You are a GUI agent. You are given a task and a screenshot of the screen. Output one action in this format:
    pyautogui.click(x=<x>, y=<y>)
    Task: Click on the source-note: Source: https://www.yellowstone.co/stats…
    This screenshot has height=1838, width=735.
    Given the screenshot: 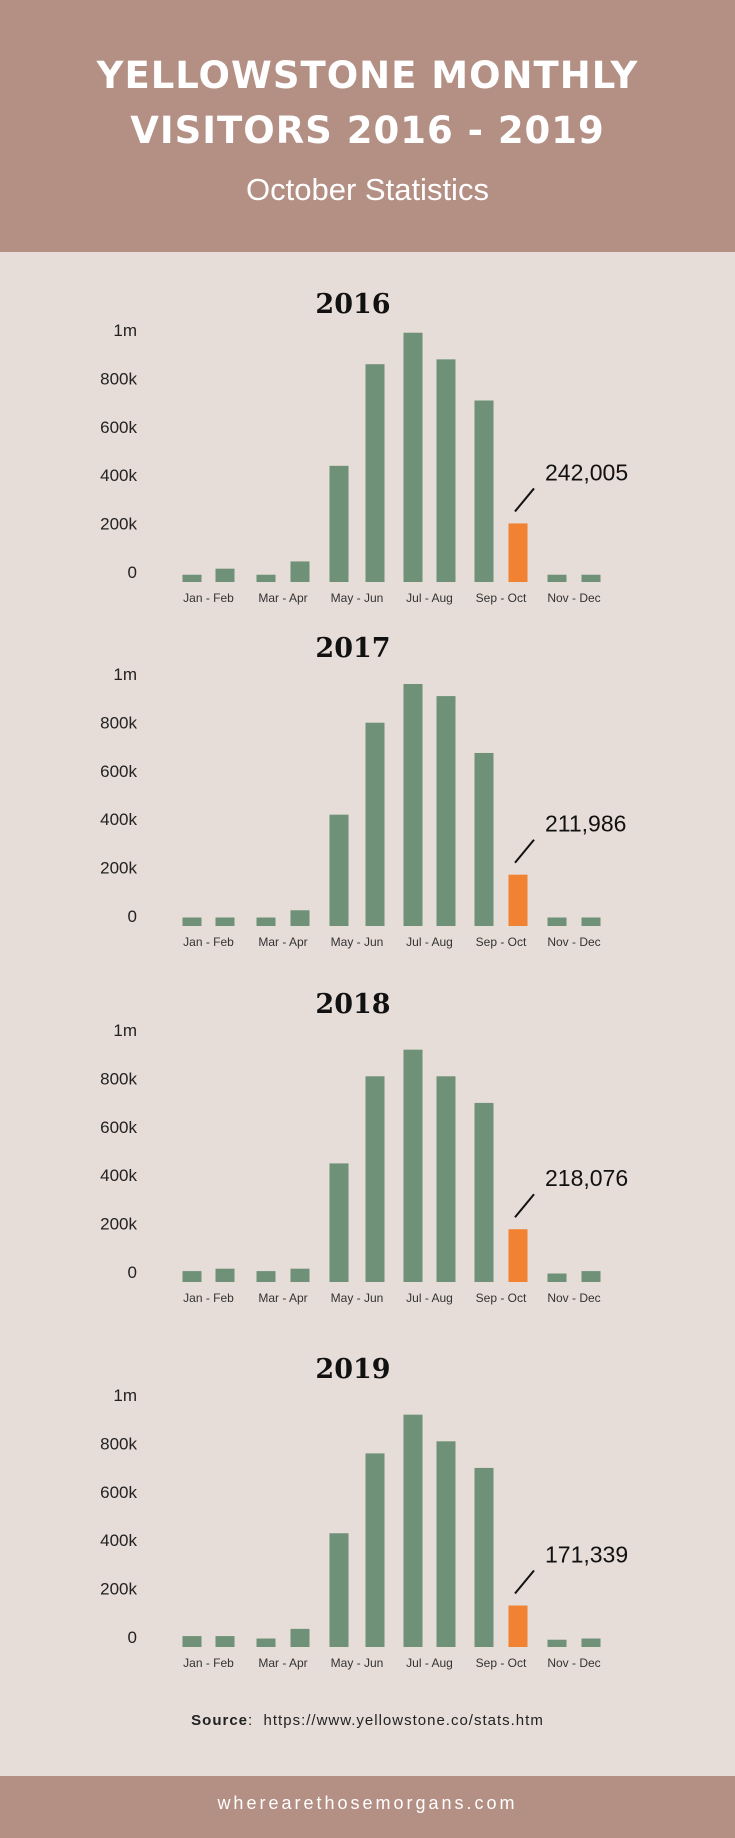 What is the action you would take?
    pyautogui.click(x=367, y=1720)
    